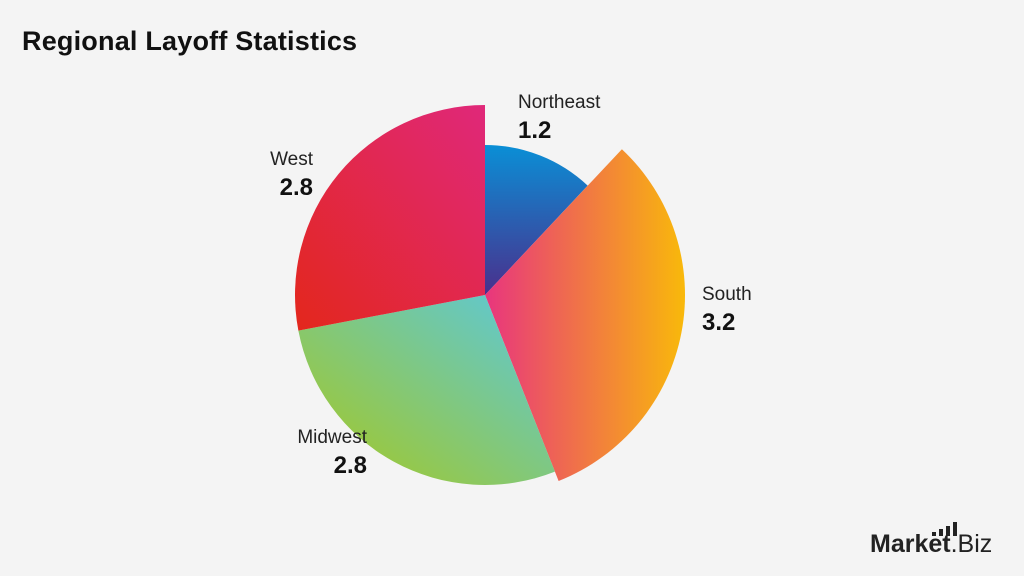 This screenshot has height=576, width=1024. Describe the element at coordinates (332, 437) in the screenshot. I see `slice-label-midwest: Midwest` at that location.